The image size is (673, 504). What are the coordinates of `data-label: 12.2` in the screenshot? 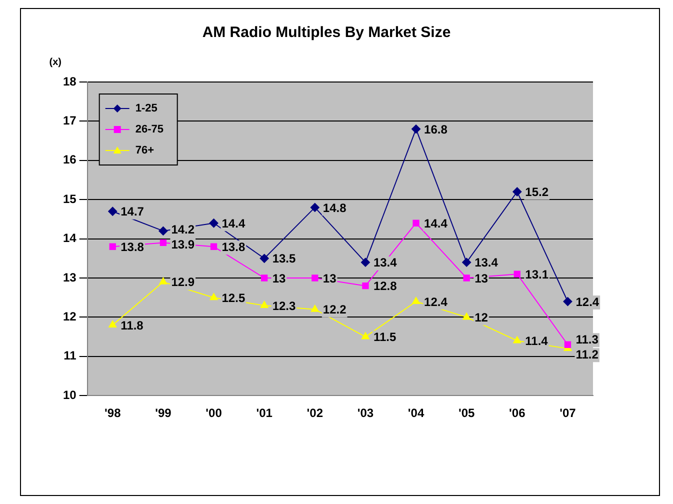 It's located at (334, 309).